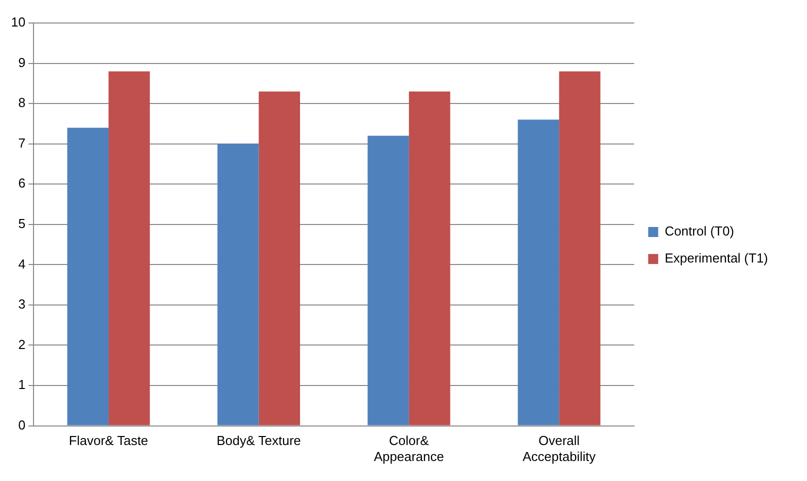 This screenshot has width=807, height=481. I want to click on x-tick-label: Overall Acceptability, so click(559, 448).